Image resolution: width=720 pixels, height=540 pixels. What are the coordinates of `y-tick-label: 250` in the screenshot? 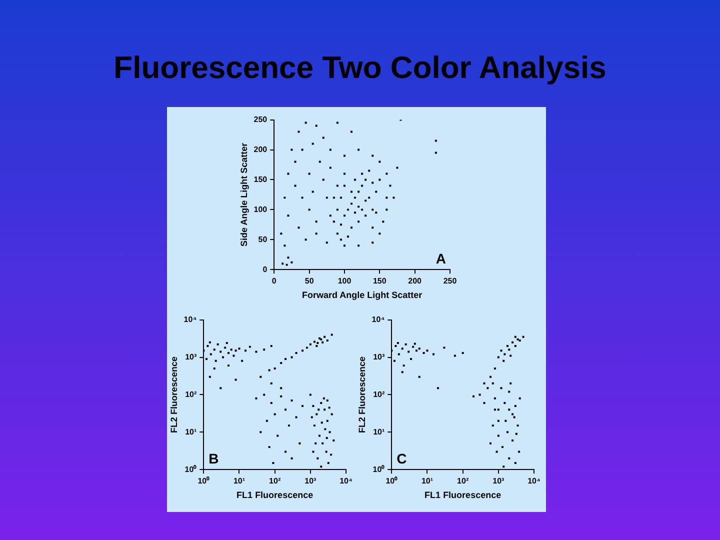 It's located at (261, 119).